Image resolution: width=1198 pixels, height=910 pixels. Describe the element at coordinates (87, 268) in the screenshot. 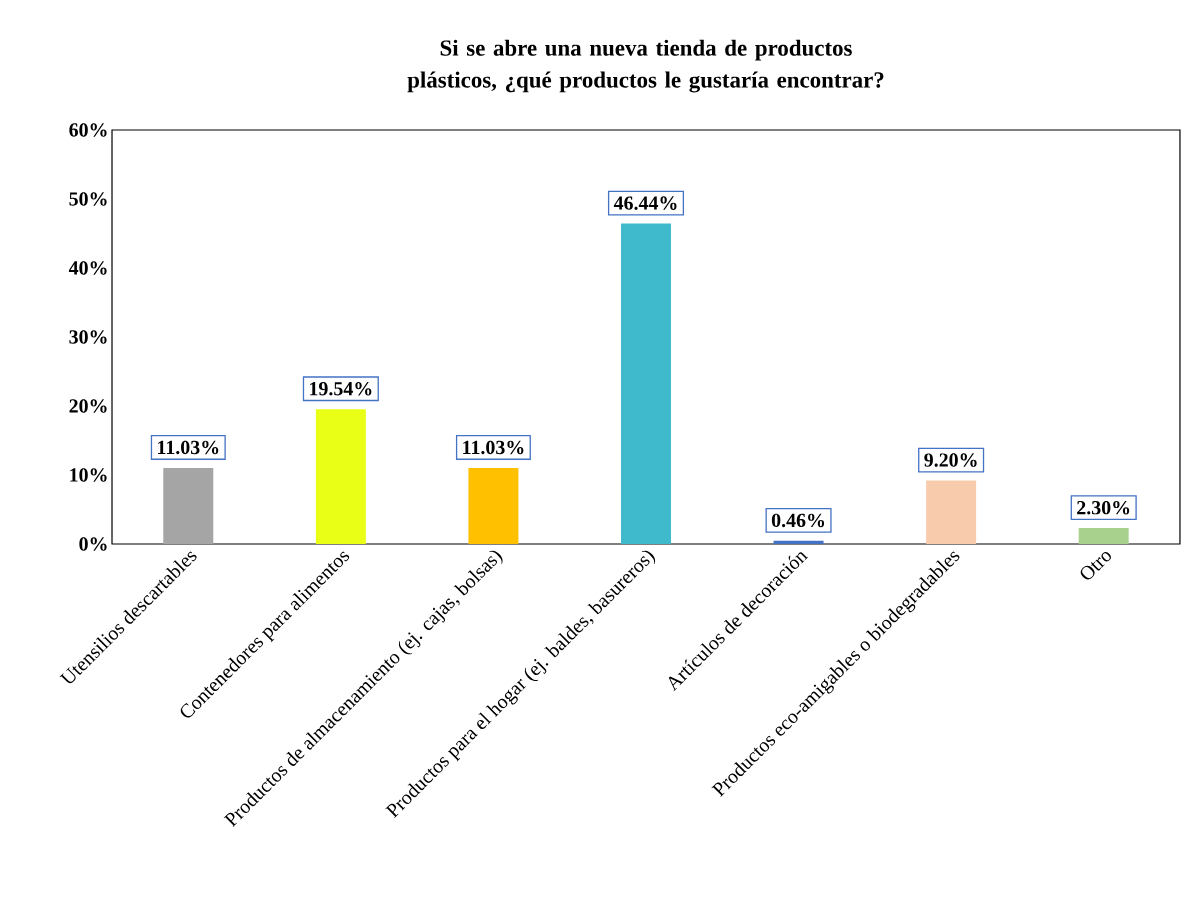

I see `y-tick-label: 40%` at that location.